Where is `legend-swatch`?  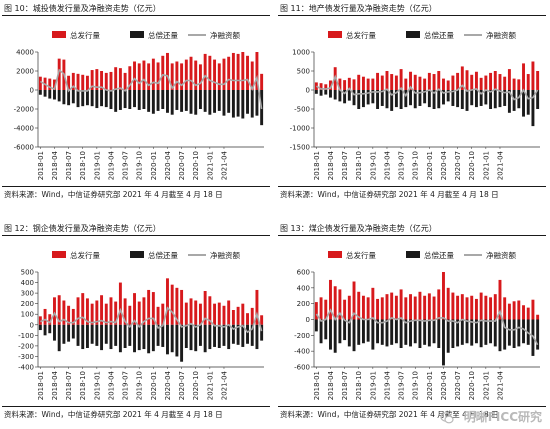 legend-swatch is located at coordinates (335, 254).